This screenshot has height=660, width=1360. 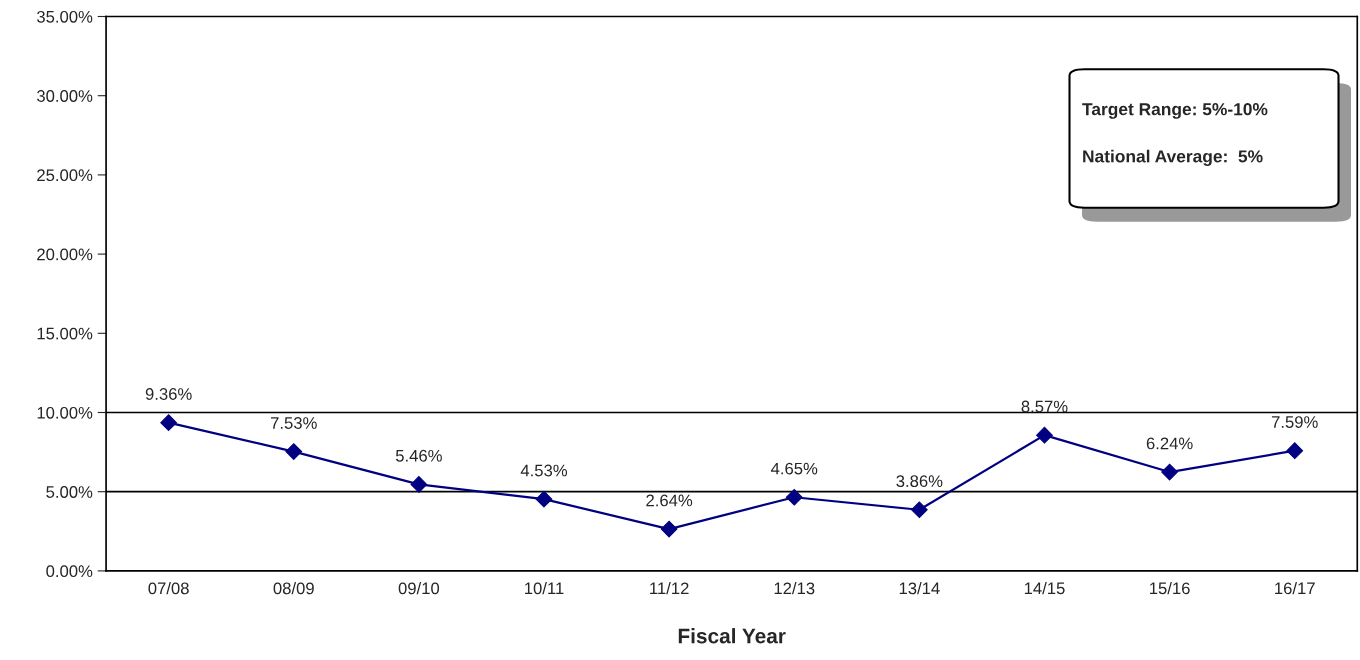 I want to click on data-label: 6.24%, so click(x=1169, y=443).